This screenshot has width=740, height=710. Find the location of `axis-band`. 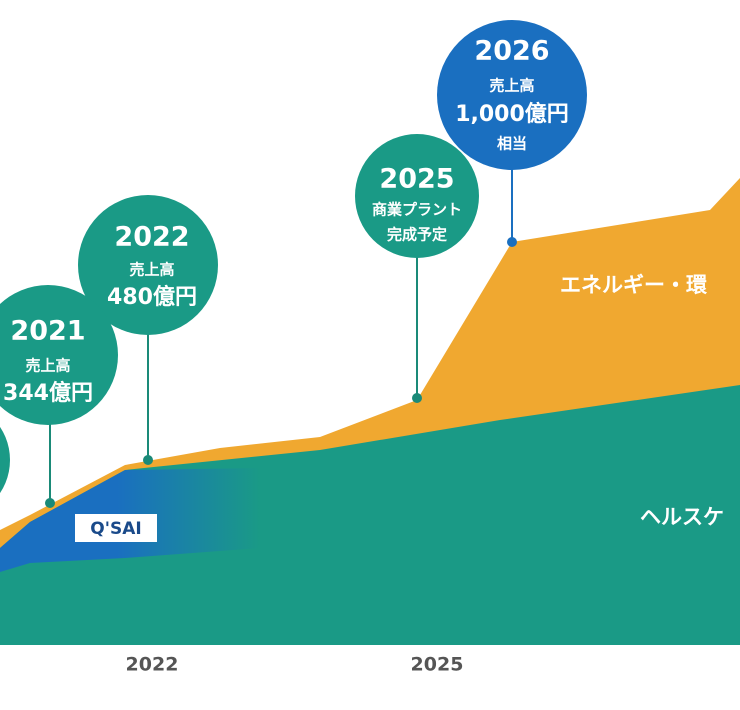

axis-band is located at coordinates (370, 677).